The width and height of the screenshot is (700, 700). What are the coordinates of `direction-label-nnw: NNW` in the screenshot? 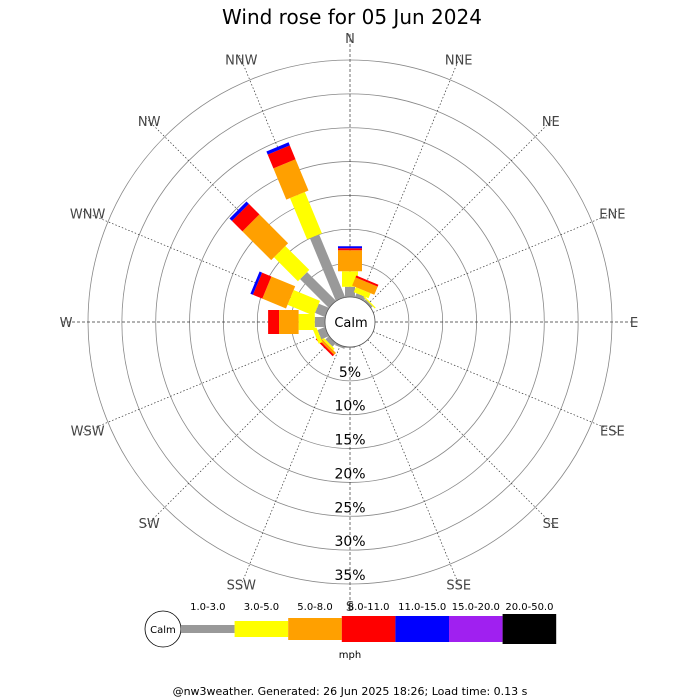 It's located at (241, 61).